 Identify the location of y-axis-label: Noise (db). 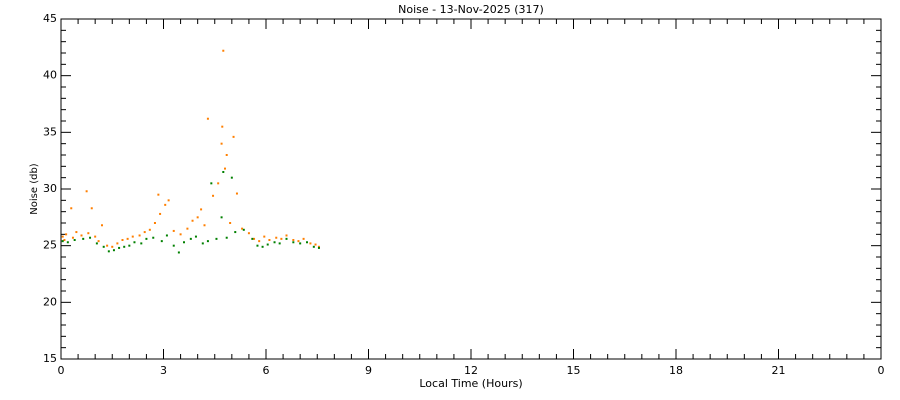
(34, 189).